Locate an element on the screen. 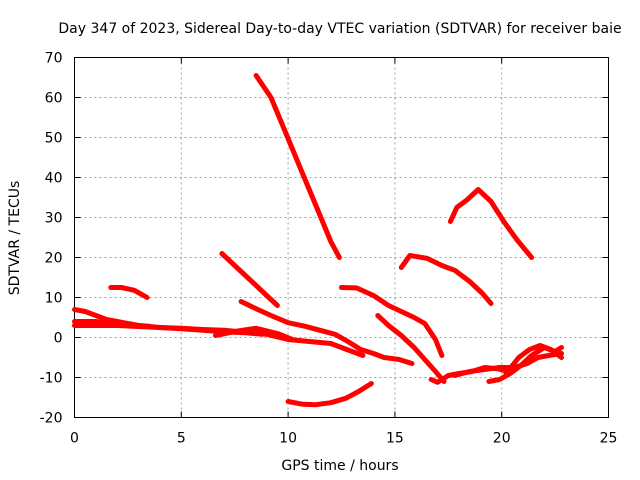 This screenshot has width=640, height=480. x-axis-label: GPS time / hours is located at coordinates (339, 466).